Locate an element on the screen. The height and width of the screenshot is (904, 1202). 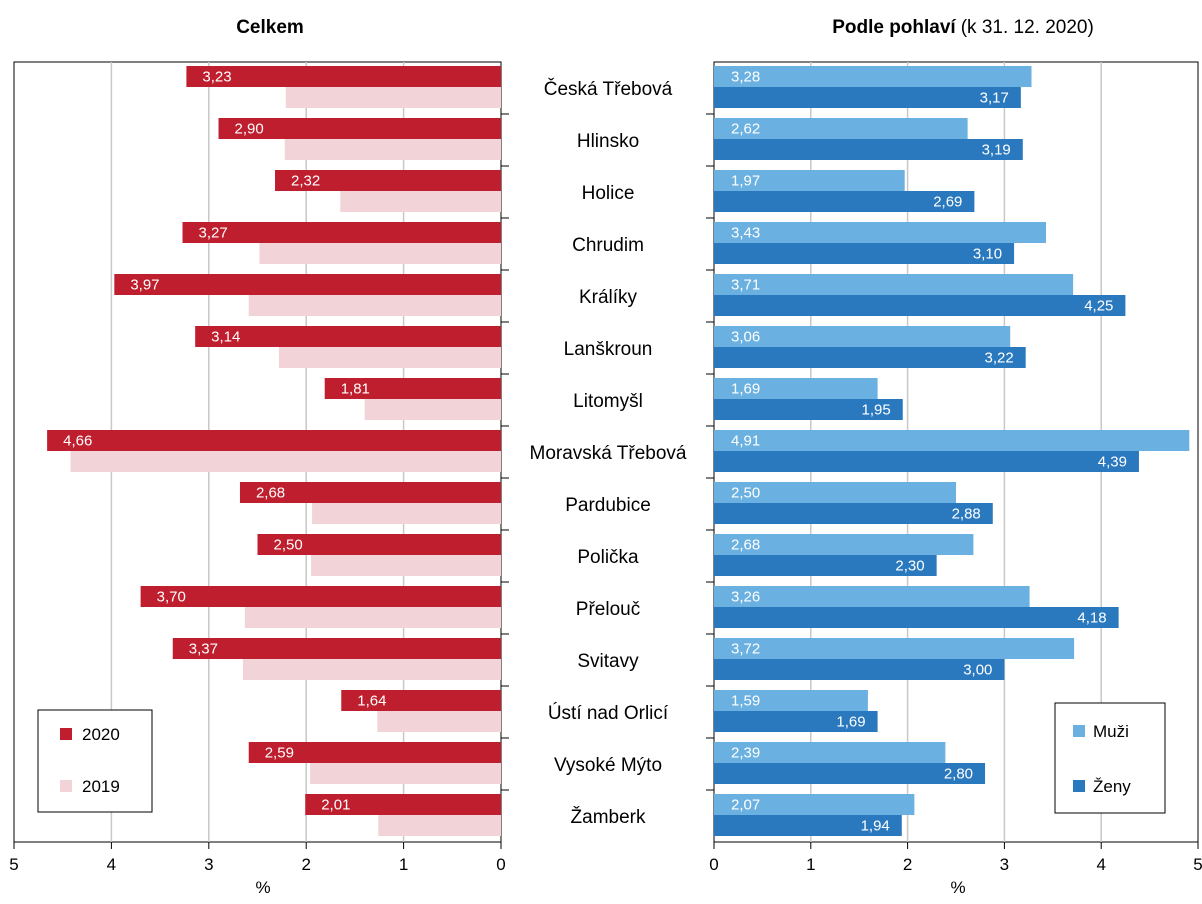
category-label-svitavy: Svitavy is located at coordinates (608, 661).